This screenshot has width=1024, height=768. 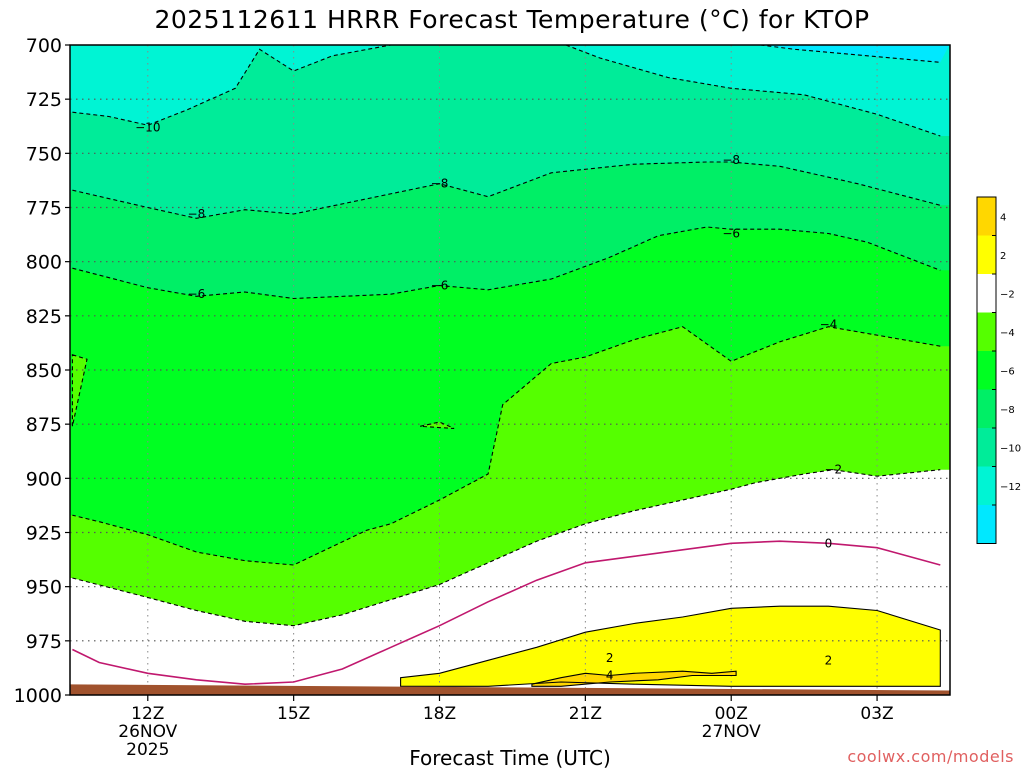 I want to click on ground-surface, so click(x=510, y=689).